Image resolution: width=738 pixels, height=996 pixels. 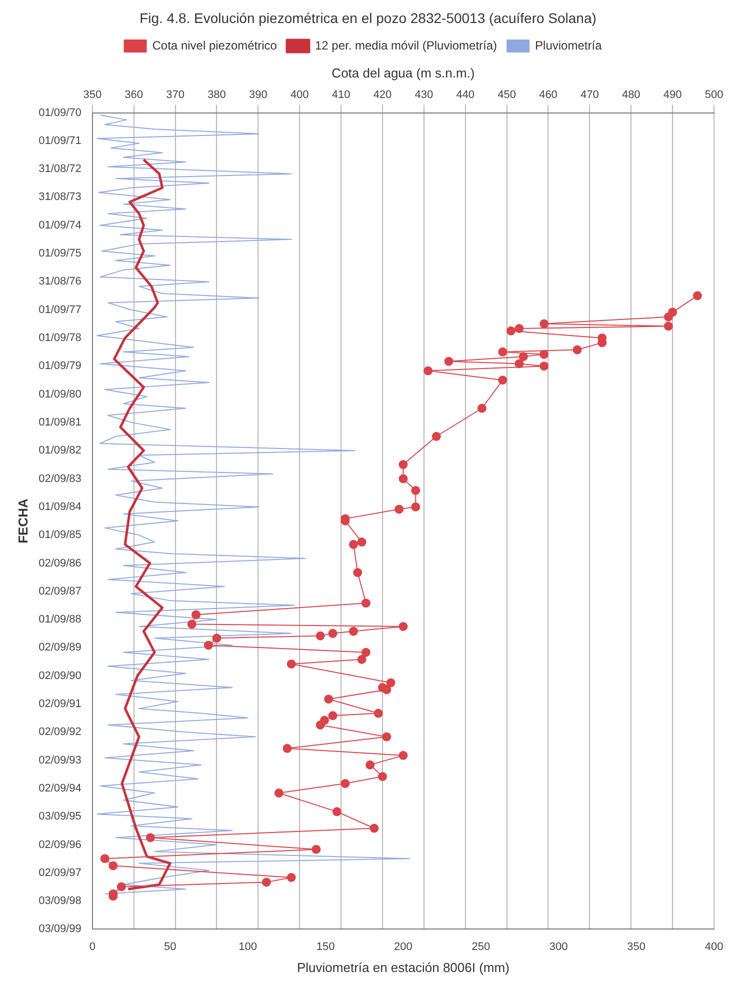 What do you see at coordinates (636, 946) in the screenshot?
I see `x-tick-label: 350` at bounding box center [636, 946].